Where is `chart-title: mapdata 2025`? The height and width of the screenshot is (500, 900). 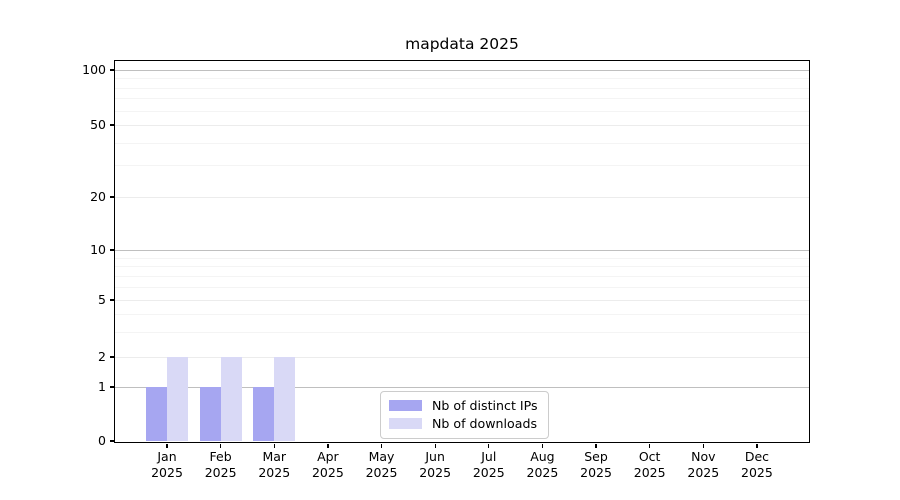 chart-title: mapdata 2025 is located at coordinates (462, 44).